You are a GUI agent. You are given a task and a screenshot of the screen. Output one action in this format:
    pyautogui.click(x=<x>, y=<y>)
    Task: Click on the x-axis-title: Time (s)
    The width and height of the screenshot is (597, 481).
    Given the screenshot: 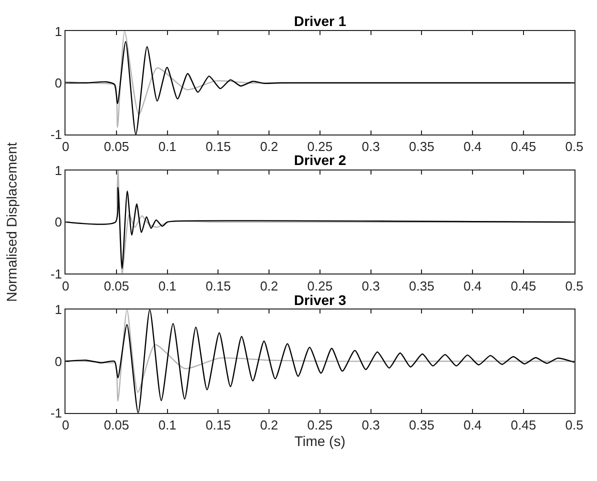 What is the action you would take?
    pyautogui.click(x=320, y=440)
    